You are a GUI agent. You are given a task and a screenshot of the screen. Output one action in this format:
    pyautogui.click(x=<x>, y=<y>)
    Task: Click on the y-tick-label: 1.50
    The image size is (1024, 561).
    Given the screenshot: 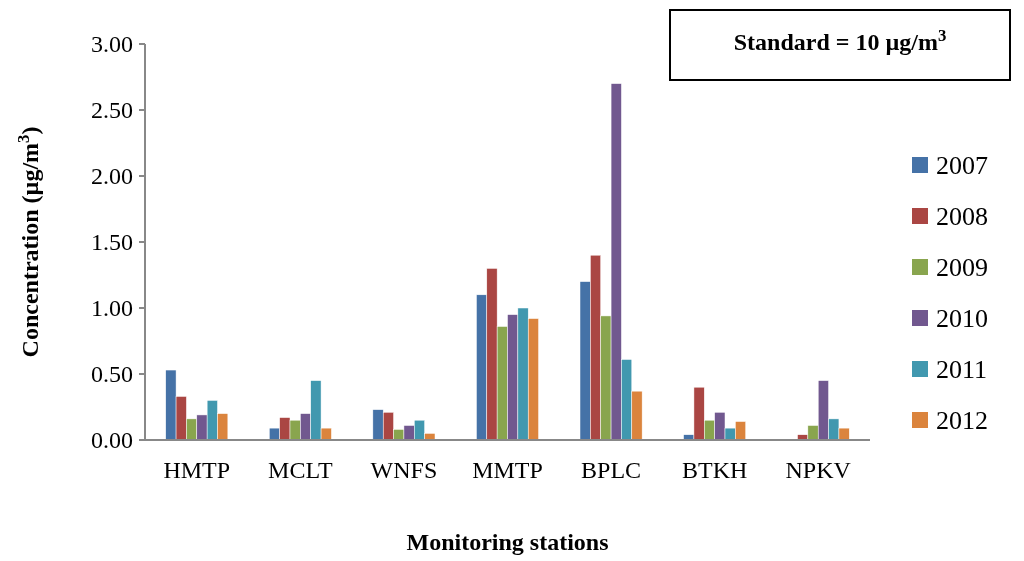 What is the action you would take?
    pyautogui.click(x=112, y=242)
    